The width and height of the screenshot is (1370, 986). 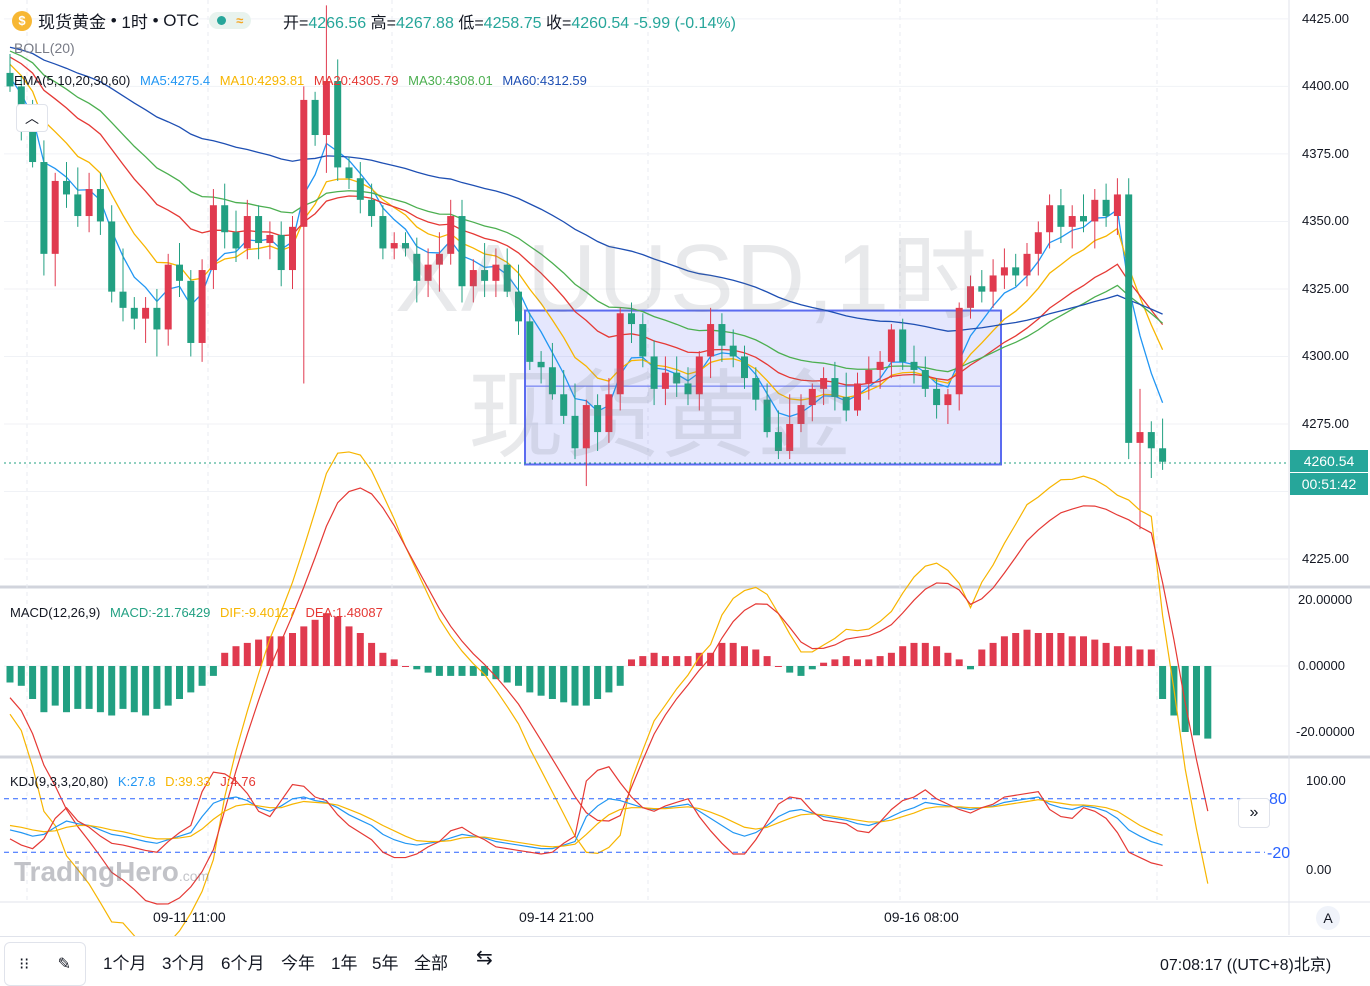 I want to click on symbol-name: 现货黄金, so click(x=72, y=22).